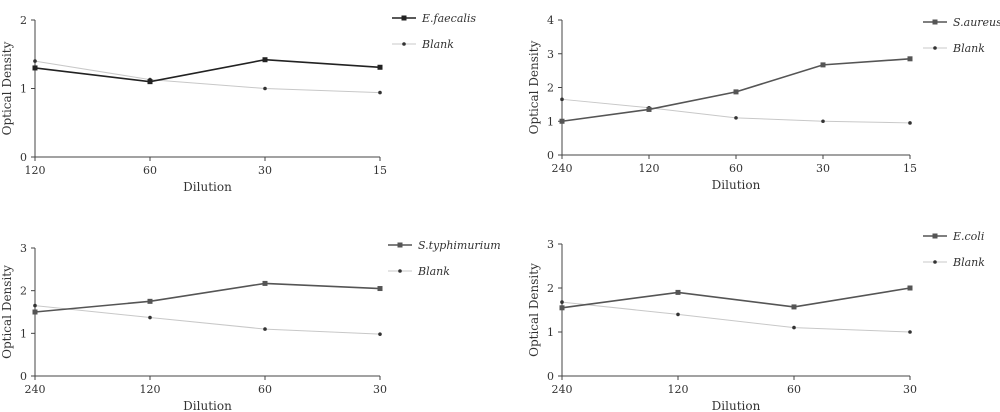 The height and width of the screenshot is (412, 1000). What do you see at coordinates (968, 236) in the screenshot?
I see `legend-label: E.coli` at bounding box center [968, 236].